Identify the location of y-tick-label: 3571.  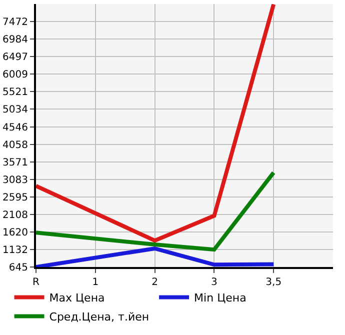
(15, 162).